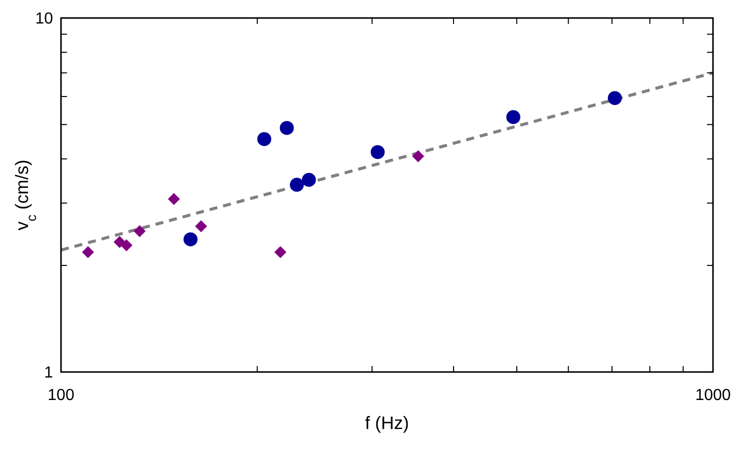 This screenshot has height=450, width=750. Describe the element at coordinates (387, 423) in the screenshot. I see `x-axis-title: f (Hz)` at that location.